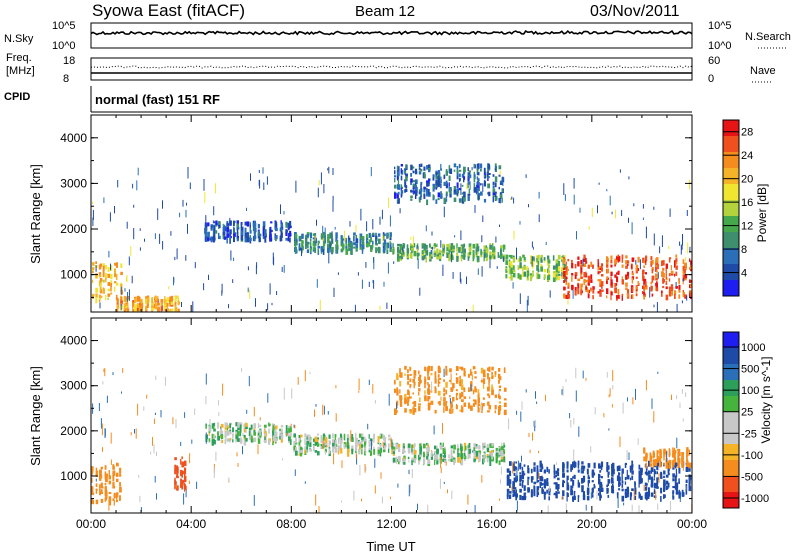 The height and width of the screenshot is (554, 800). Describe the element at coordinates (714, 61) in the screenshot. I see `nave-tick-60: 60` at that location.